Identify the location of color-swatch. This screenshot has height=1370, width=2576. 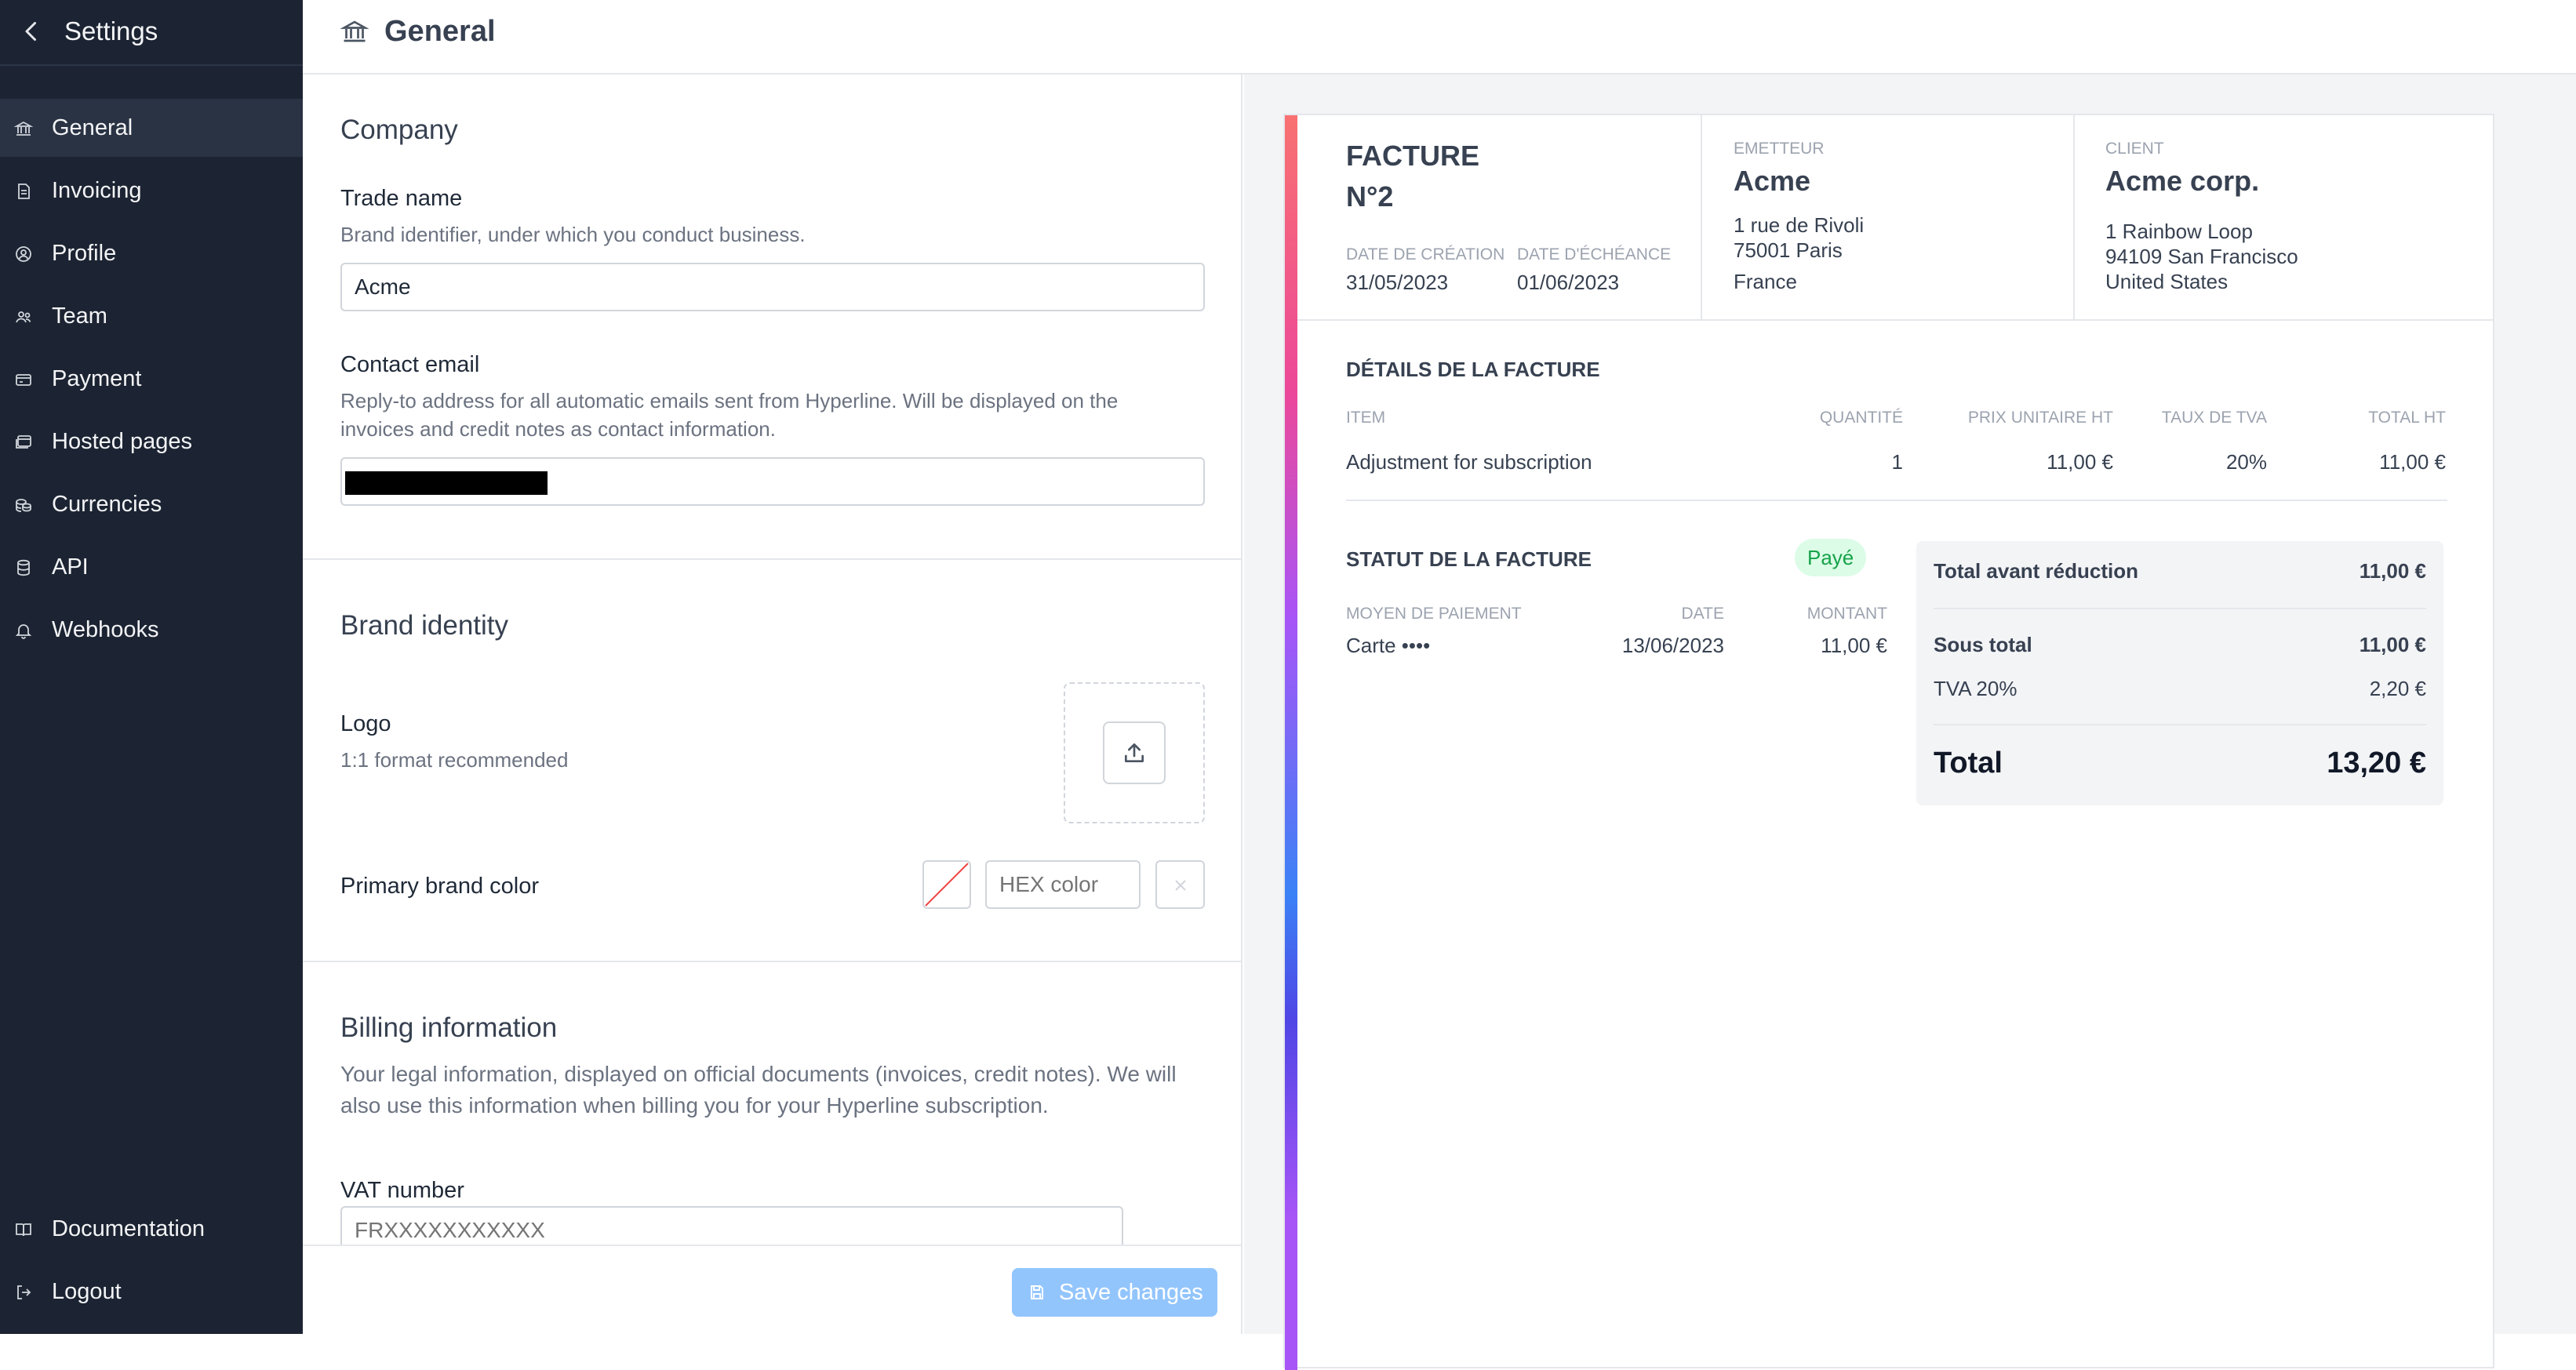
(946, 885).